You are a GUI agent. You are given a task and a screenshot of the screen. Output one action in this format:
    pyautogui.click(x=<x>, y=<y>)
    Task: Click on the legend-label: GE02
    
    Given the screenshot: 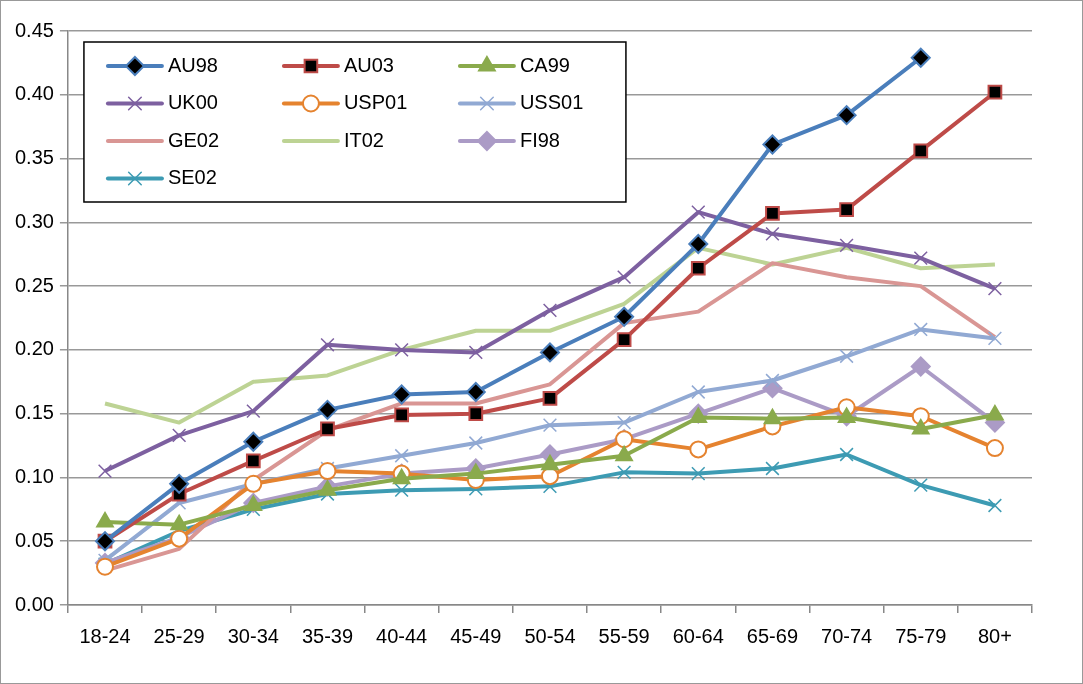 What is the action you would take?
    pyautogui.click(x=193, y=139)
    